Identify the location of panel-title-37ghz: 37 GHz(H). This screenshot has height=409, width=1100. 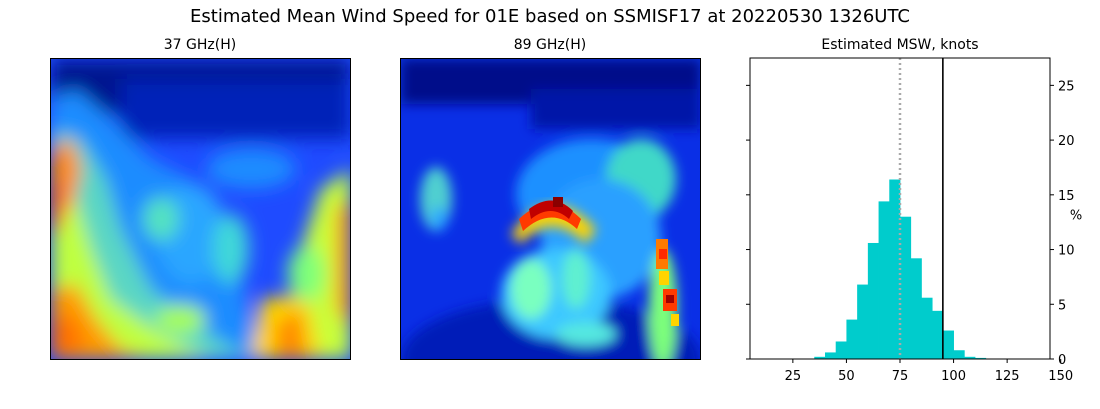
(200, 45).